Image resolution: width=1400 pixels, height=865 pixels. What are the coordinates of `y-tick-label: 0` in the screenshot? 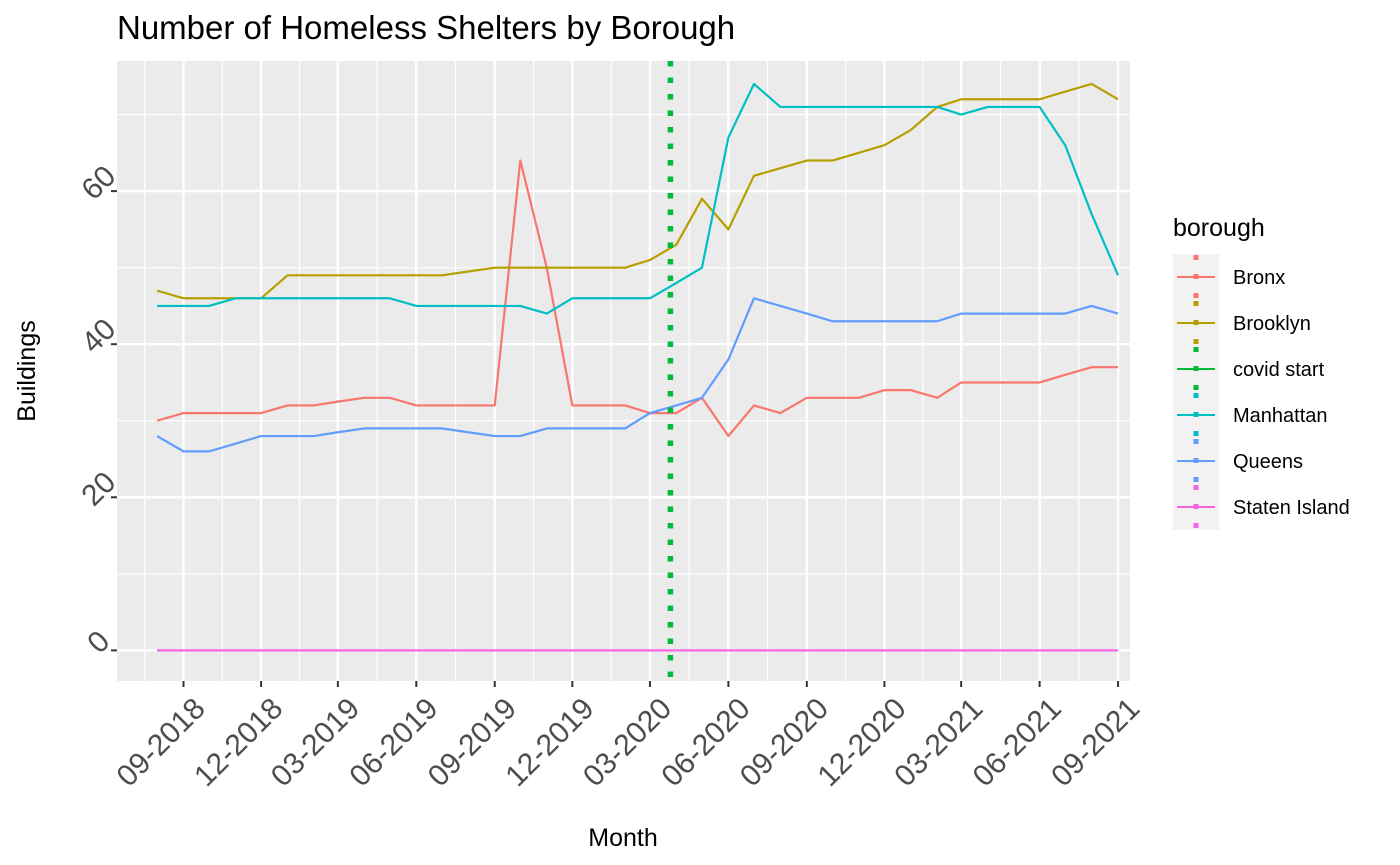 It's located at (98, 642).